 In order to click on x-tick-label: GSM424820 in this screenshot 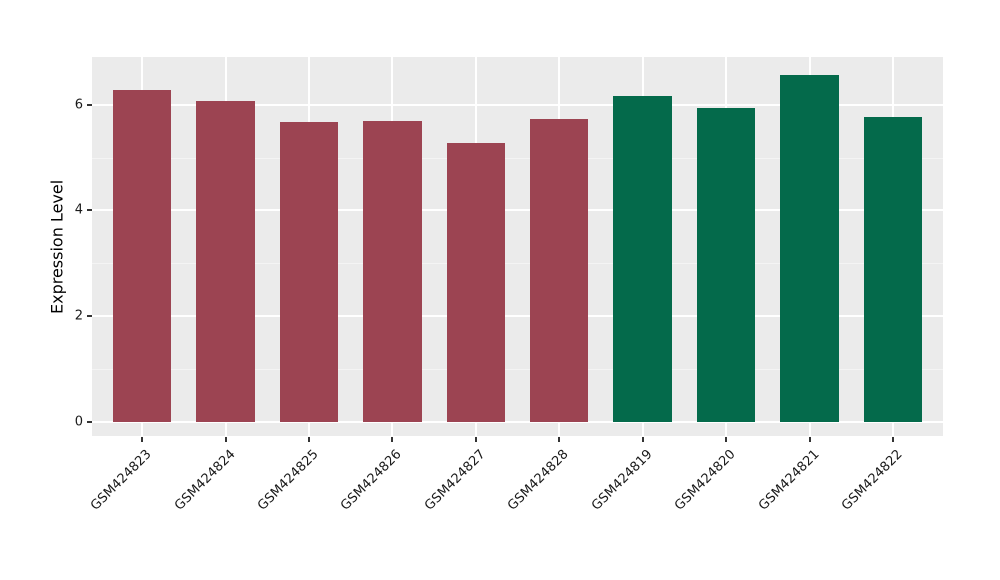, I will do `click(705, 480)`.